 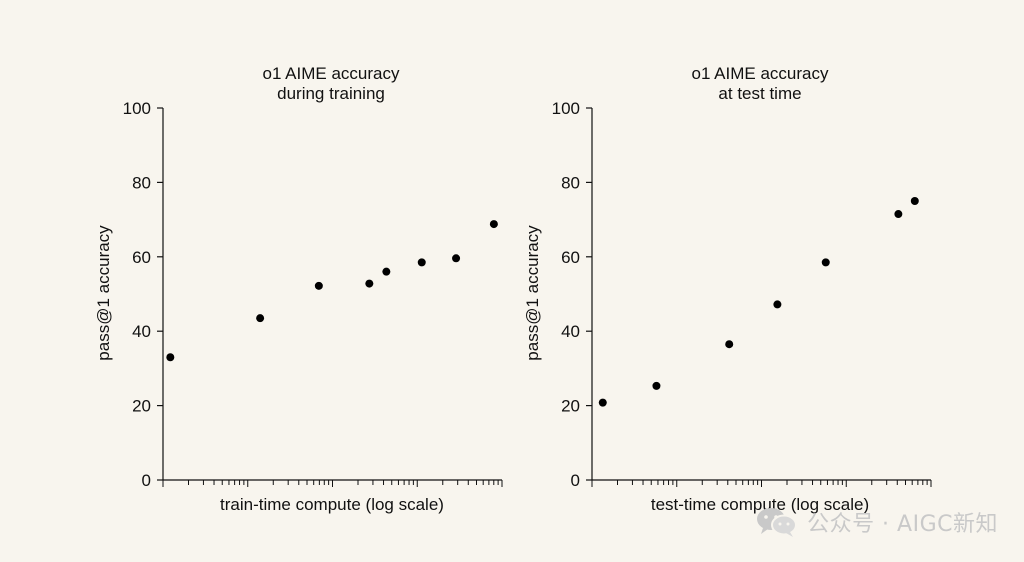 What do you see at coordinates (777, 522) in the screenshot?
I see `wechat-icon` at bounding box center [777, 522].